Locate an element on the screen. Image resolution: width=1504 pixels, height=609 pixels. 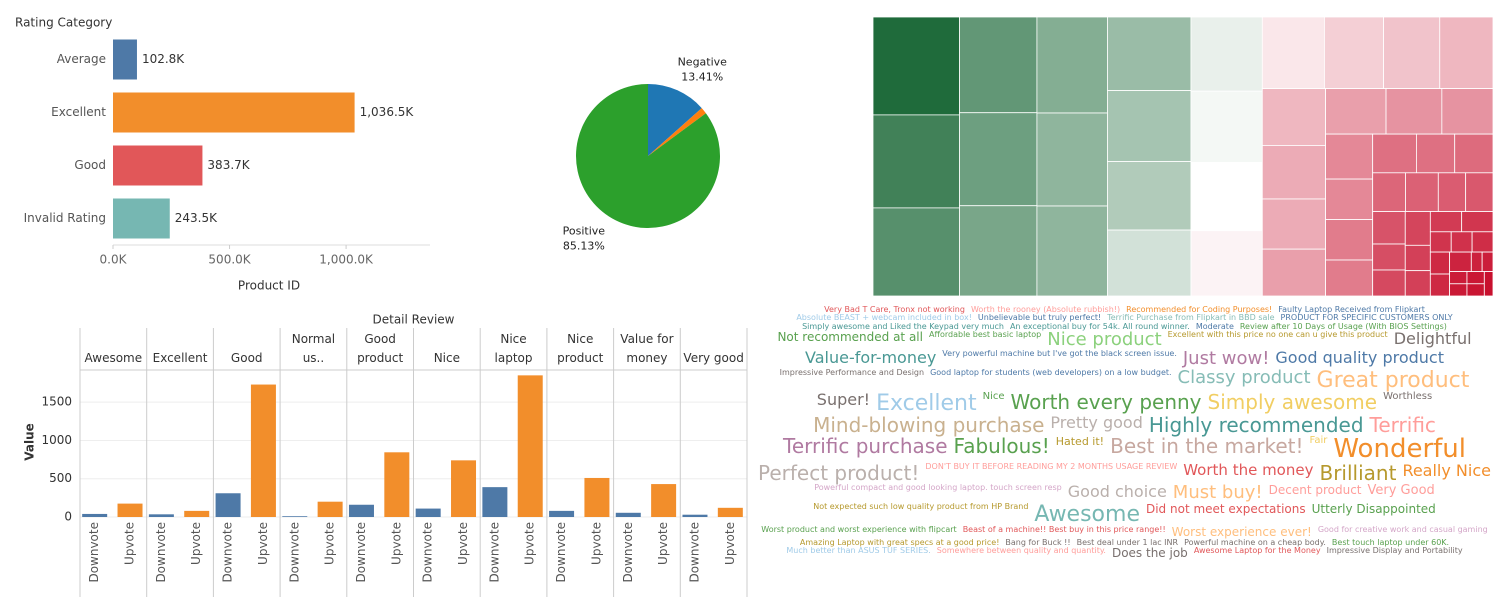
facet-label: Awesome is located at coordinates (113, 358).